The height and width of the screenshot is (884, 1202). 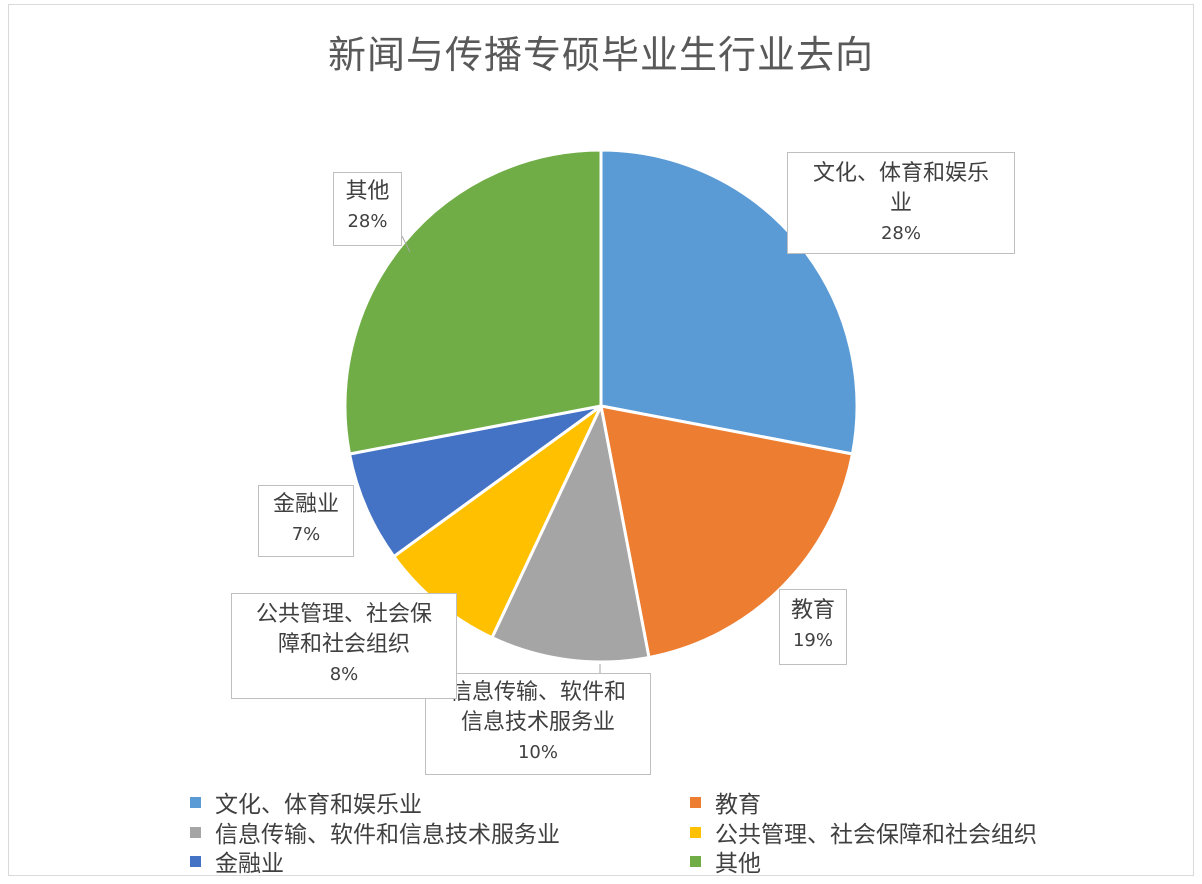 I want to click on slice-finance, so click(x=475, y=481).